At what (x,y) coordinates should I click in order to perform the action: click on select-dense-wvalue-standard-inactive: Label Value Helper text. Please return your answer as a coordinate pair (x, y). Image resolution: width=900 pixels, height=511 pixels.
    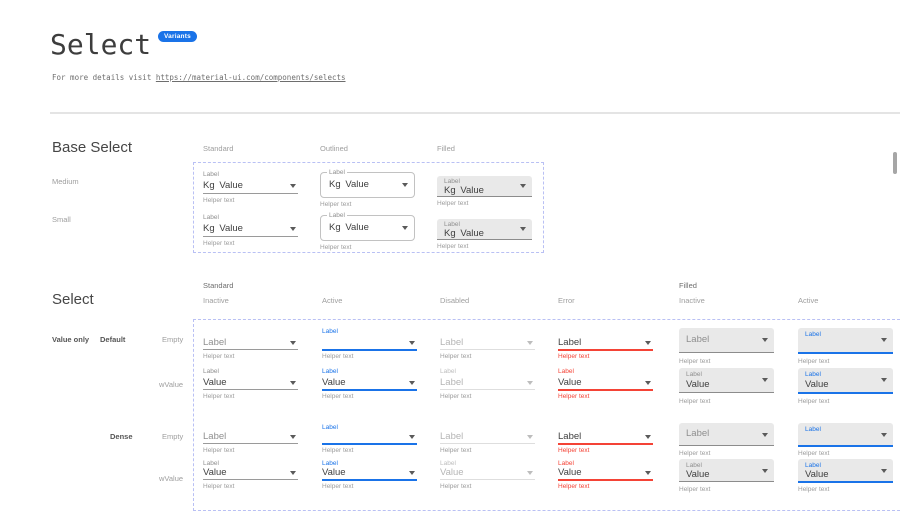
    Looking at the image, I should click on (250, 480).